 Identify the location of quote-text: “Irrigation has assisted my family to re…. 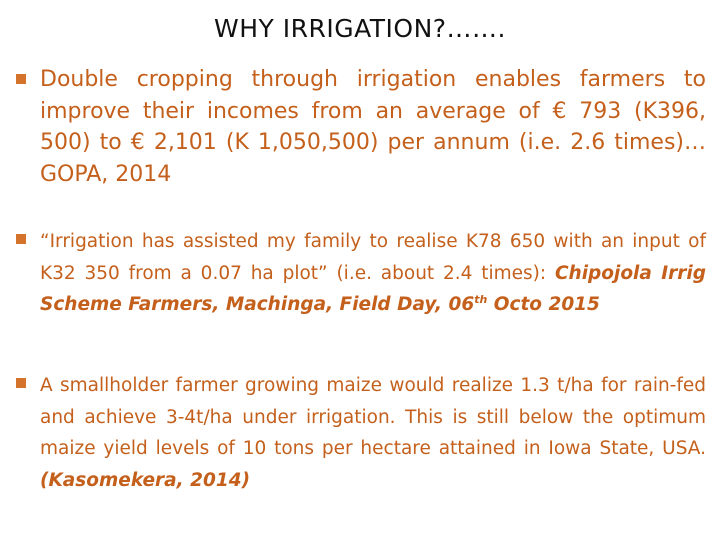
(373, 257).